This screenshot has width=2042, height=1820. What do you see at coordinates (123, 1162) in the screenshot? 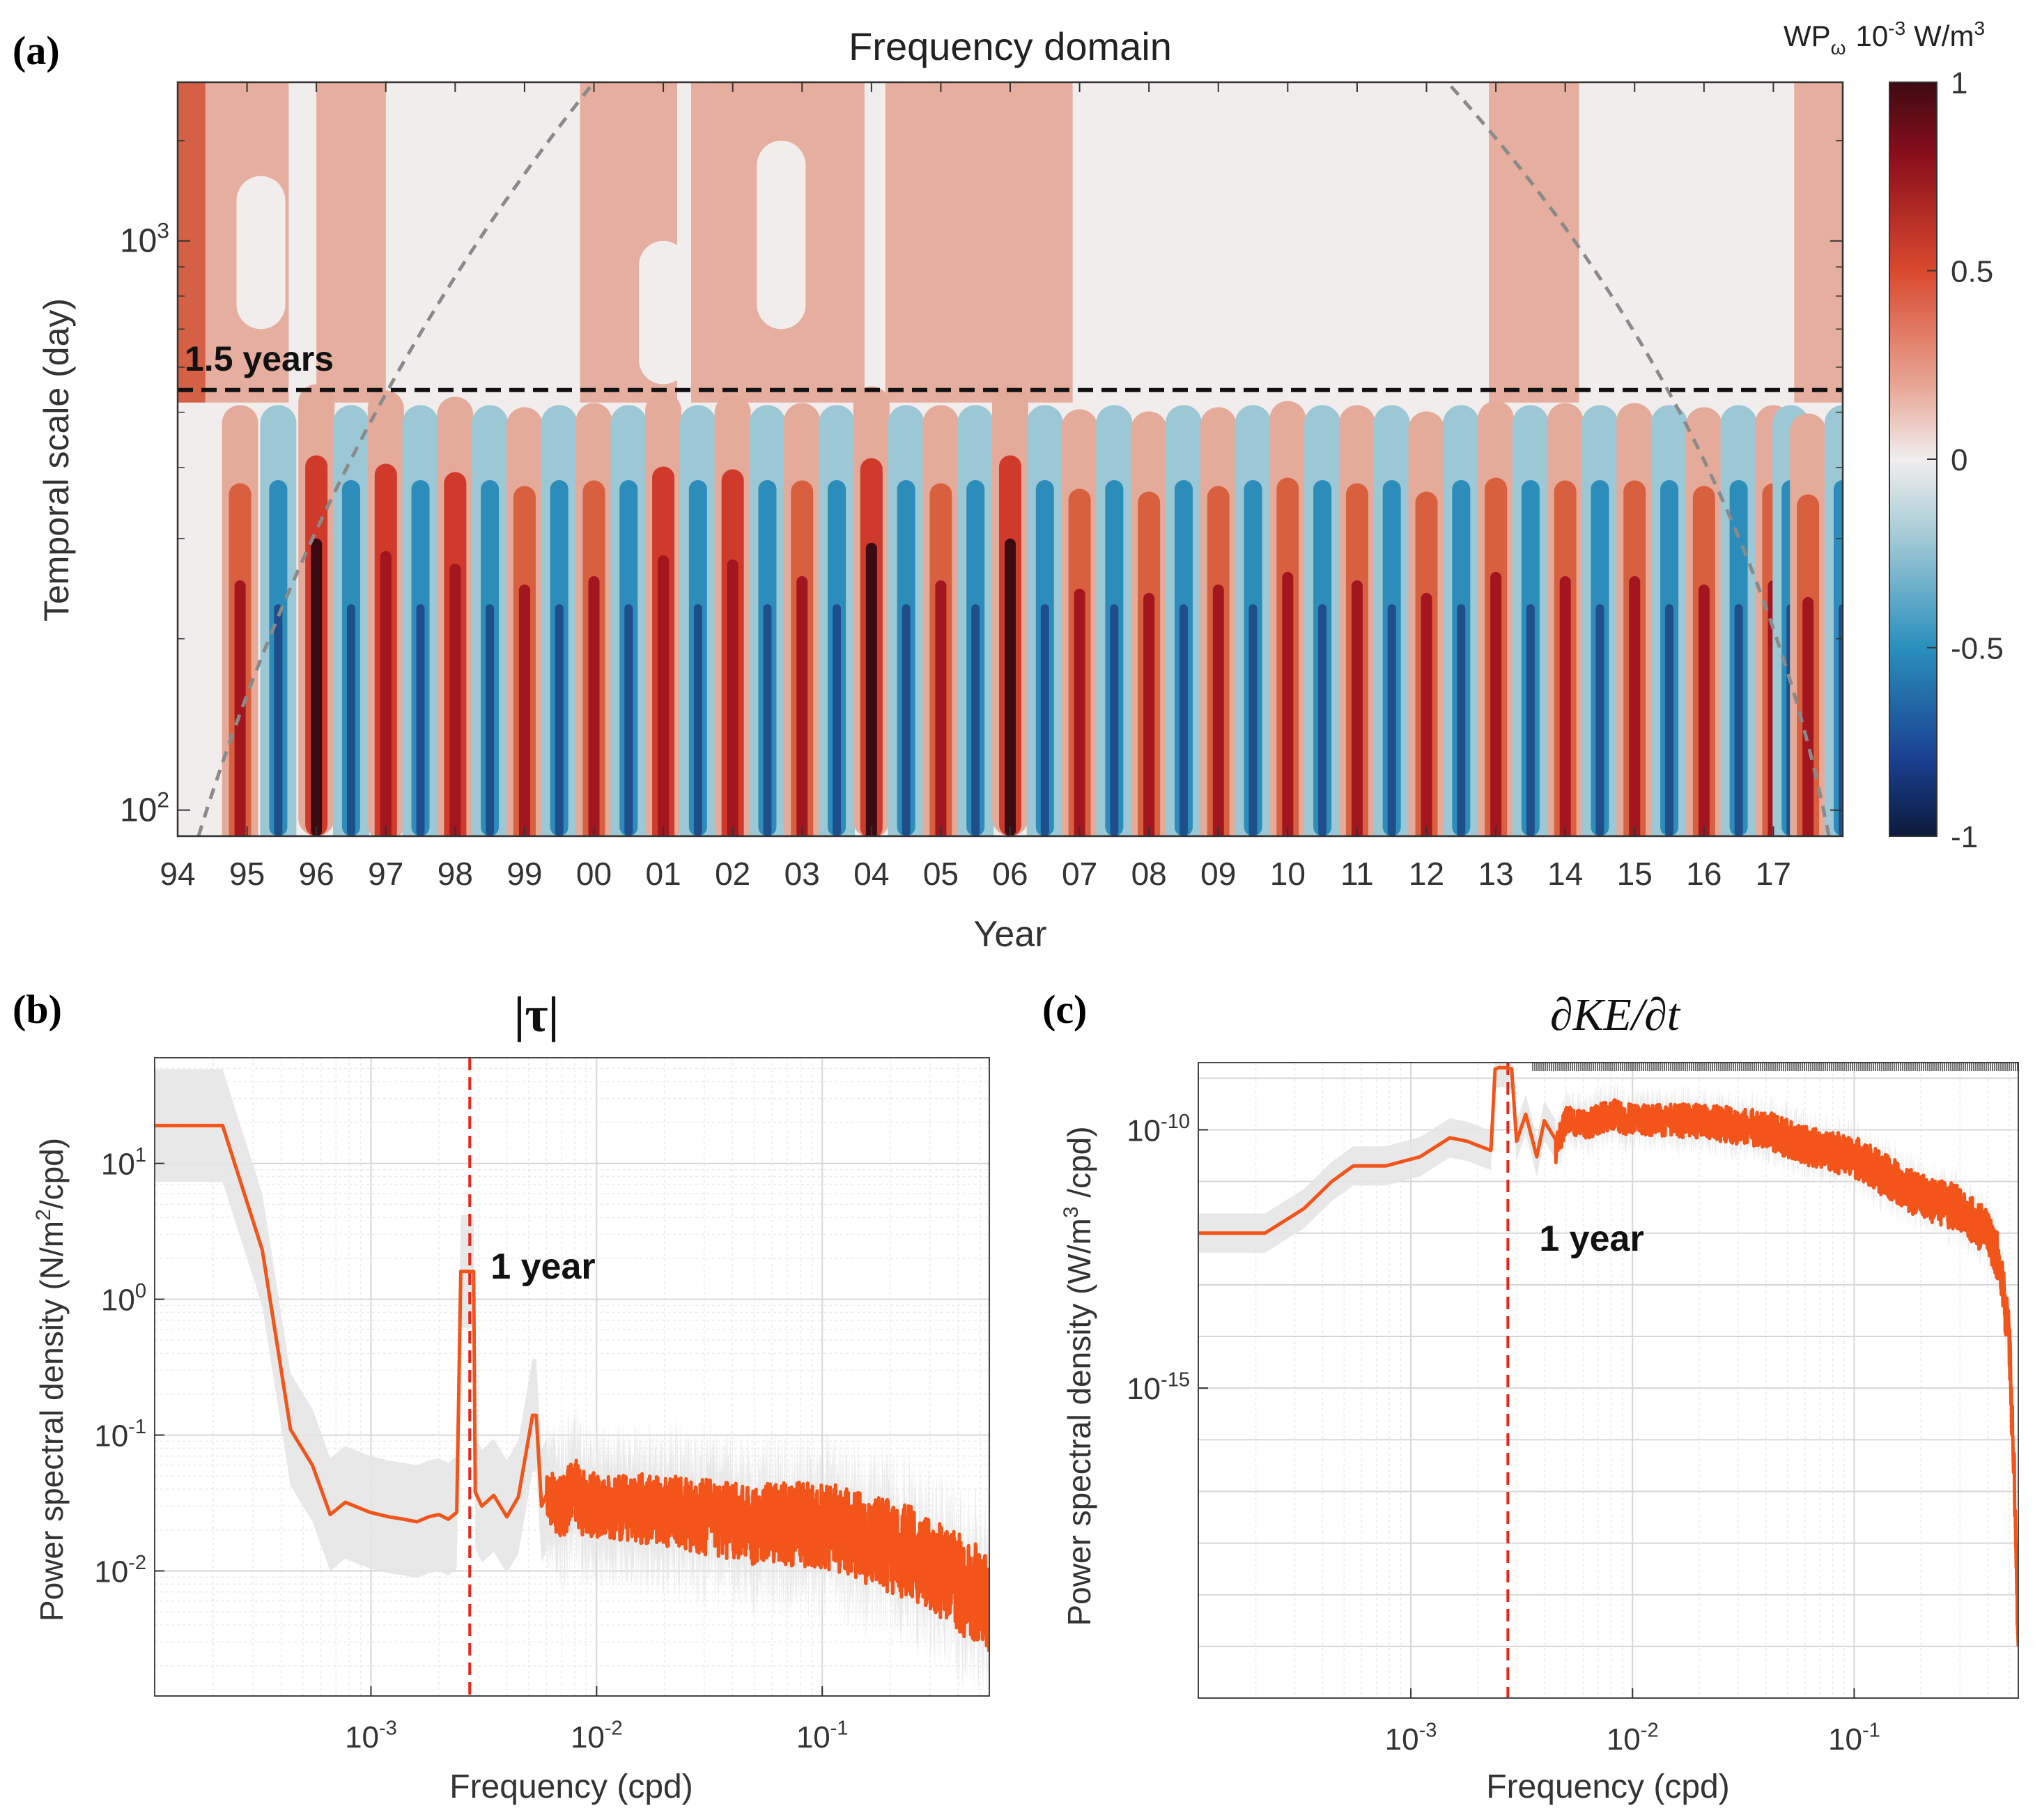
I see `y-tick-label: 10¹` at bounding box center [123, 1162].